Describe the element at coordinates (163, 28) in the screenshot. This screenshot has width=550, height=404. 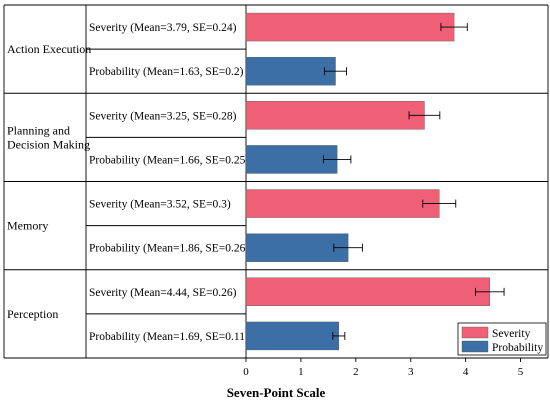
I see `row-label: Severity (Mean=3.79, SE=0.24)` at that location.